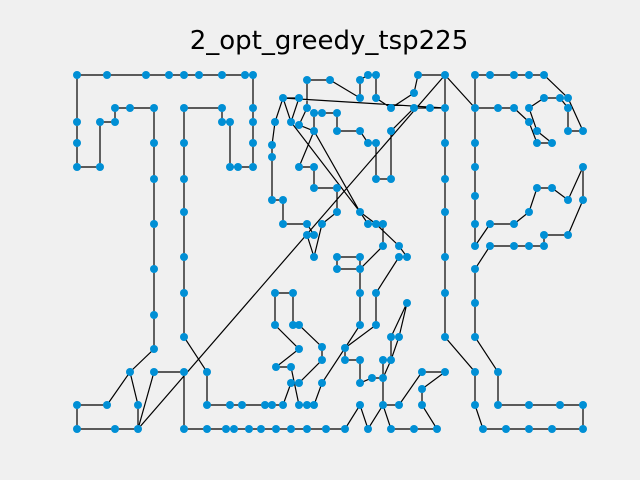 Image resolution: width=640 pixels, height=480 pixels. Describe the element at coordinates (329, 41) in the screenshot. I see `chart-title: 2_opt_greedy_tsp225` at that location.